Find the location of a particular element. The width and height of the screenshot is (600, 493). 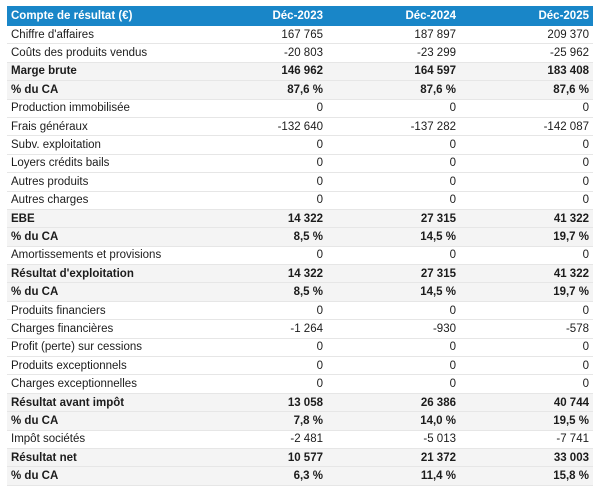

table-row: Produits exceptionnels 0 0 0 is located at coordinates (300, 366).